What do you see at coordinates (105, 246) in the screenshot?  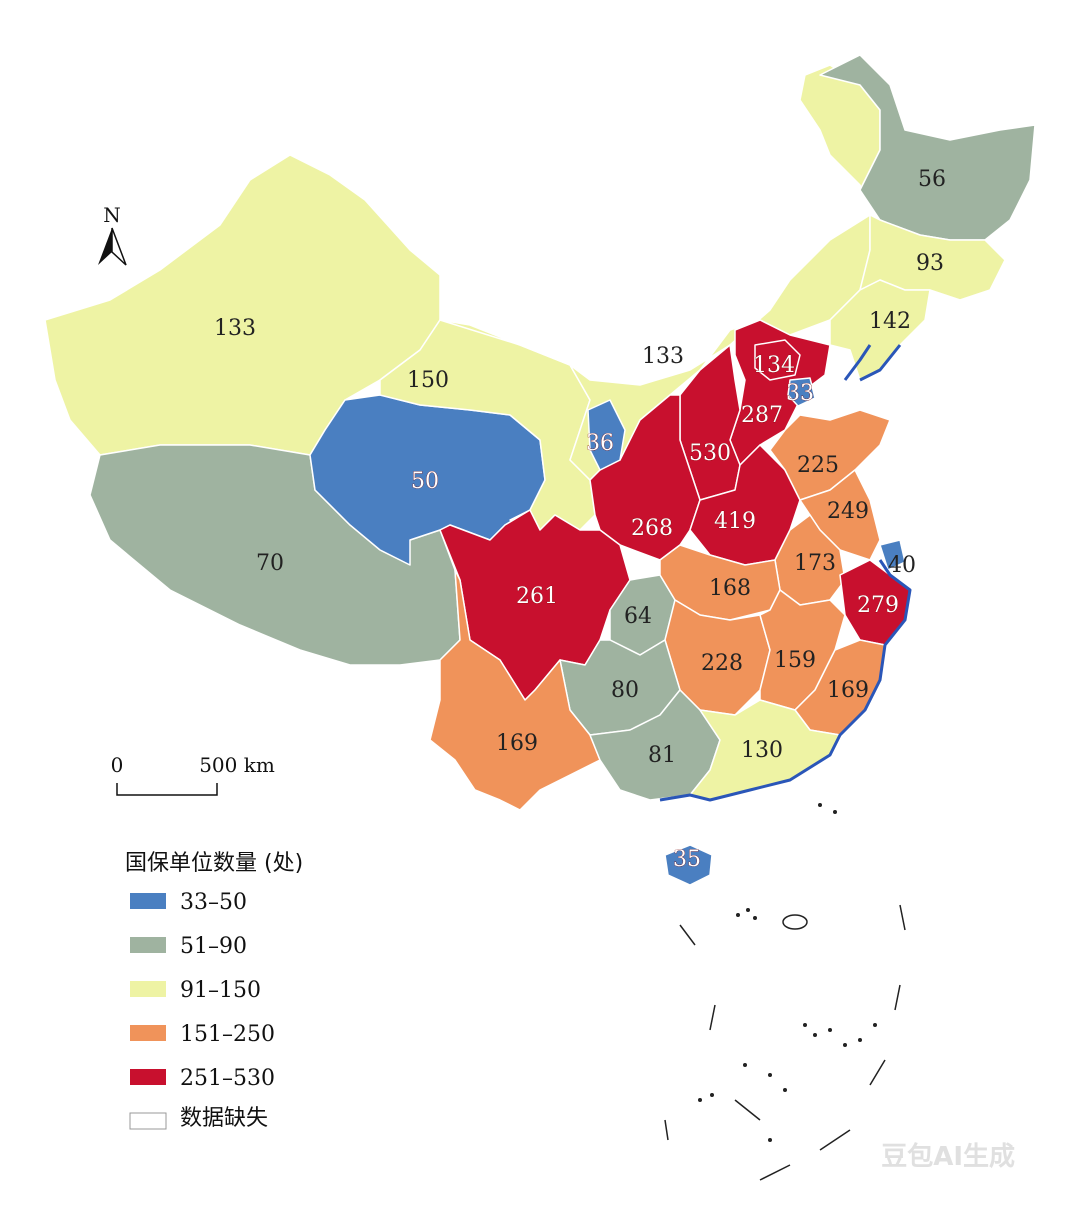 I see `north-arrow-icon` at bounding box center [105, 246].